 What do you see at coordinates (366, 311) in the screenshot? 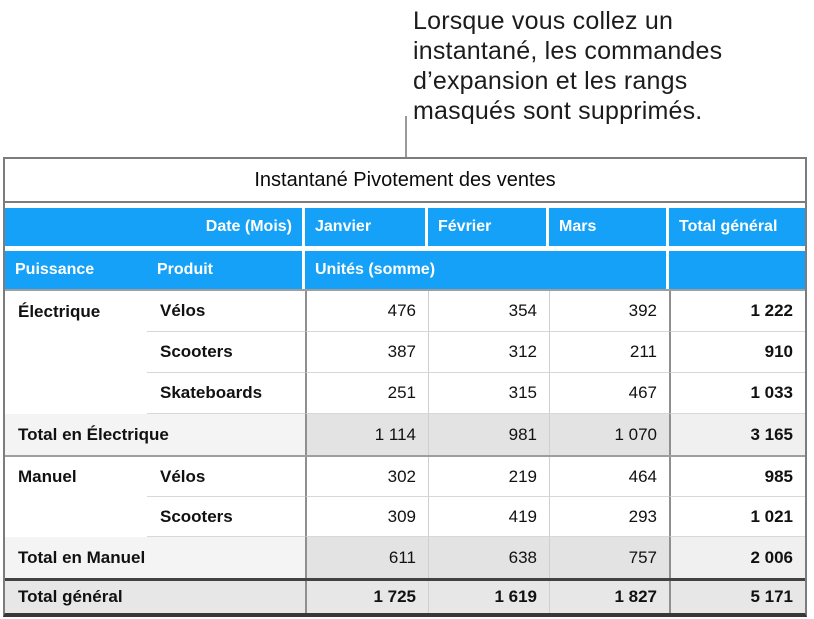
I see `cell-janvier: 476` at bounding box center [366, 311].